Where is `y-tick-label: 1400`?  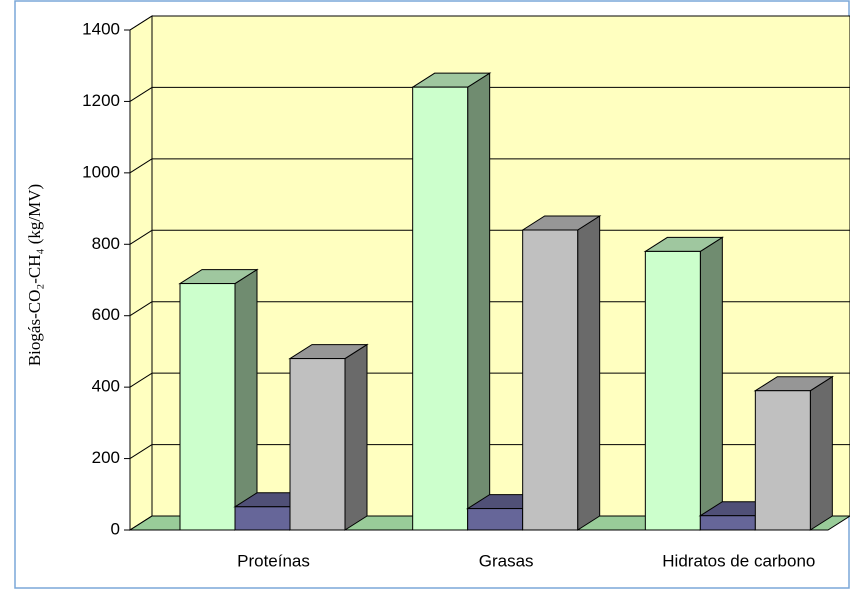 y-tick-label: 1400 is located at coordinates (101, 28).